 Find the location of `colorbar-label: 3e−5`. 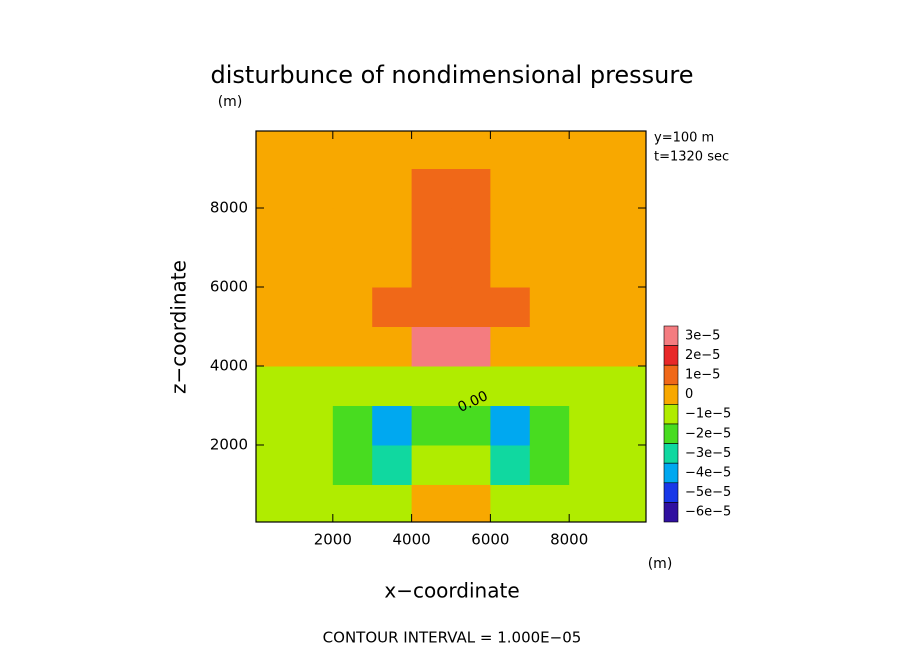

colorbar-label: 3e−5 is located at coordinates (702, 335).